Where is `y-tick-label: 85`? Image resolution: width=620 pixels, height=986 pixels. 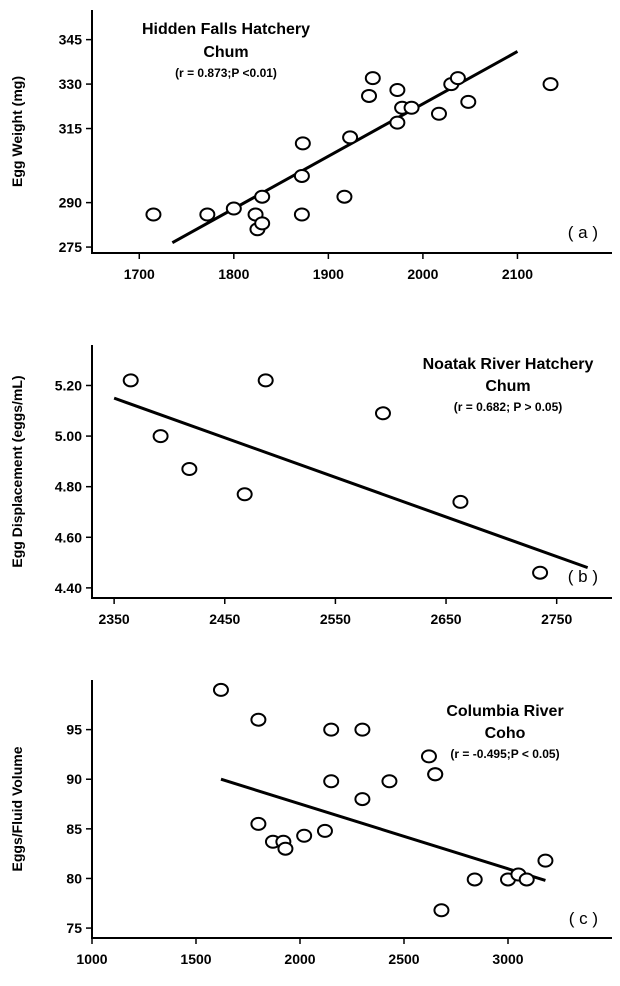 y-tick-label: 85 is located at coordinates (74, 829).